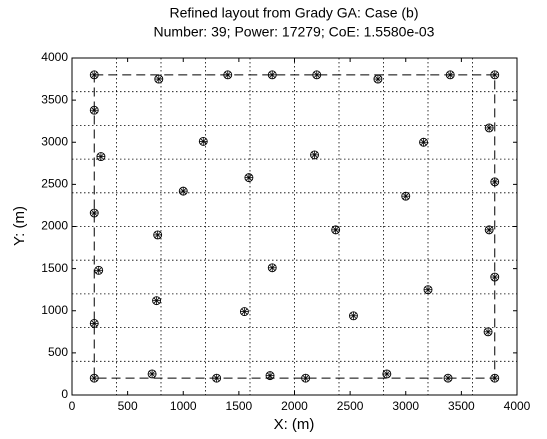 Image resolution: width=547 pixels, height=439 pixels. I want to click on x-axis-label: X: (m), so click(294, 424).